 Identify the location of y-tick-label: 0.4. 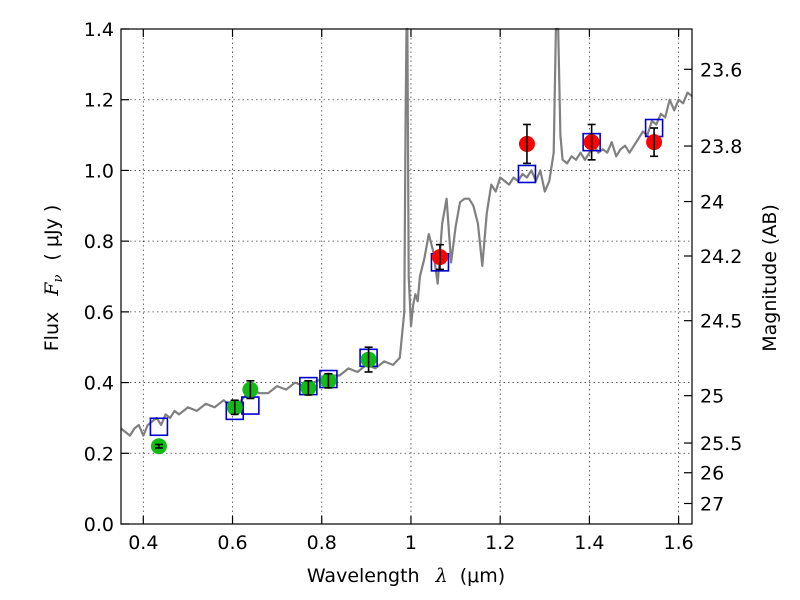
(99, 384).